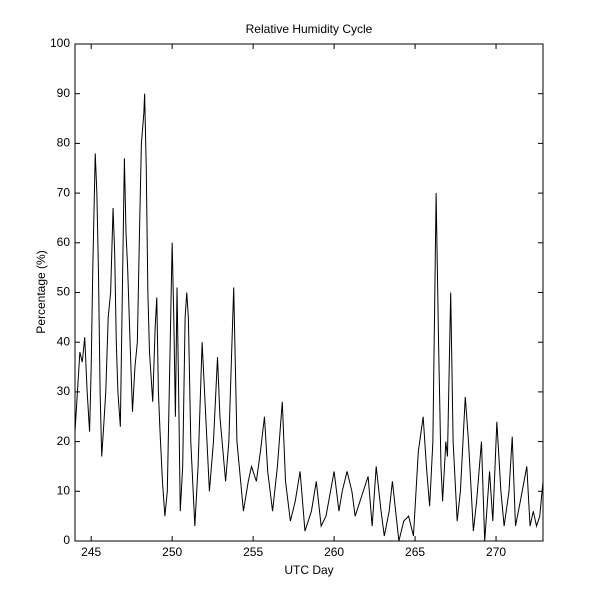 This screenshot has width=600, height=610. What do you see at coordinates (253, 552) in the screenshot?
I see `x-tick-label: 255` at bounding box center [253, 552].